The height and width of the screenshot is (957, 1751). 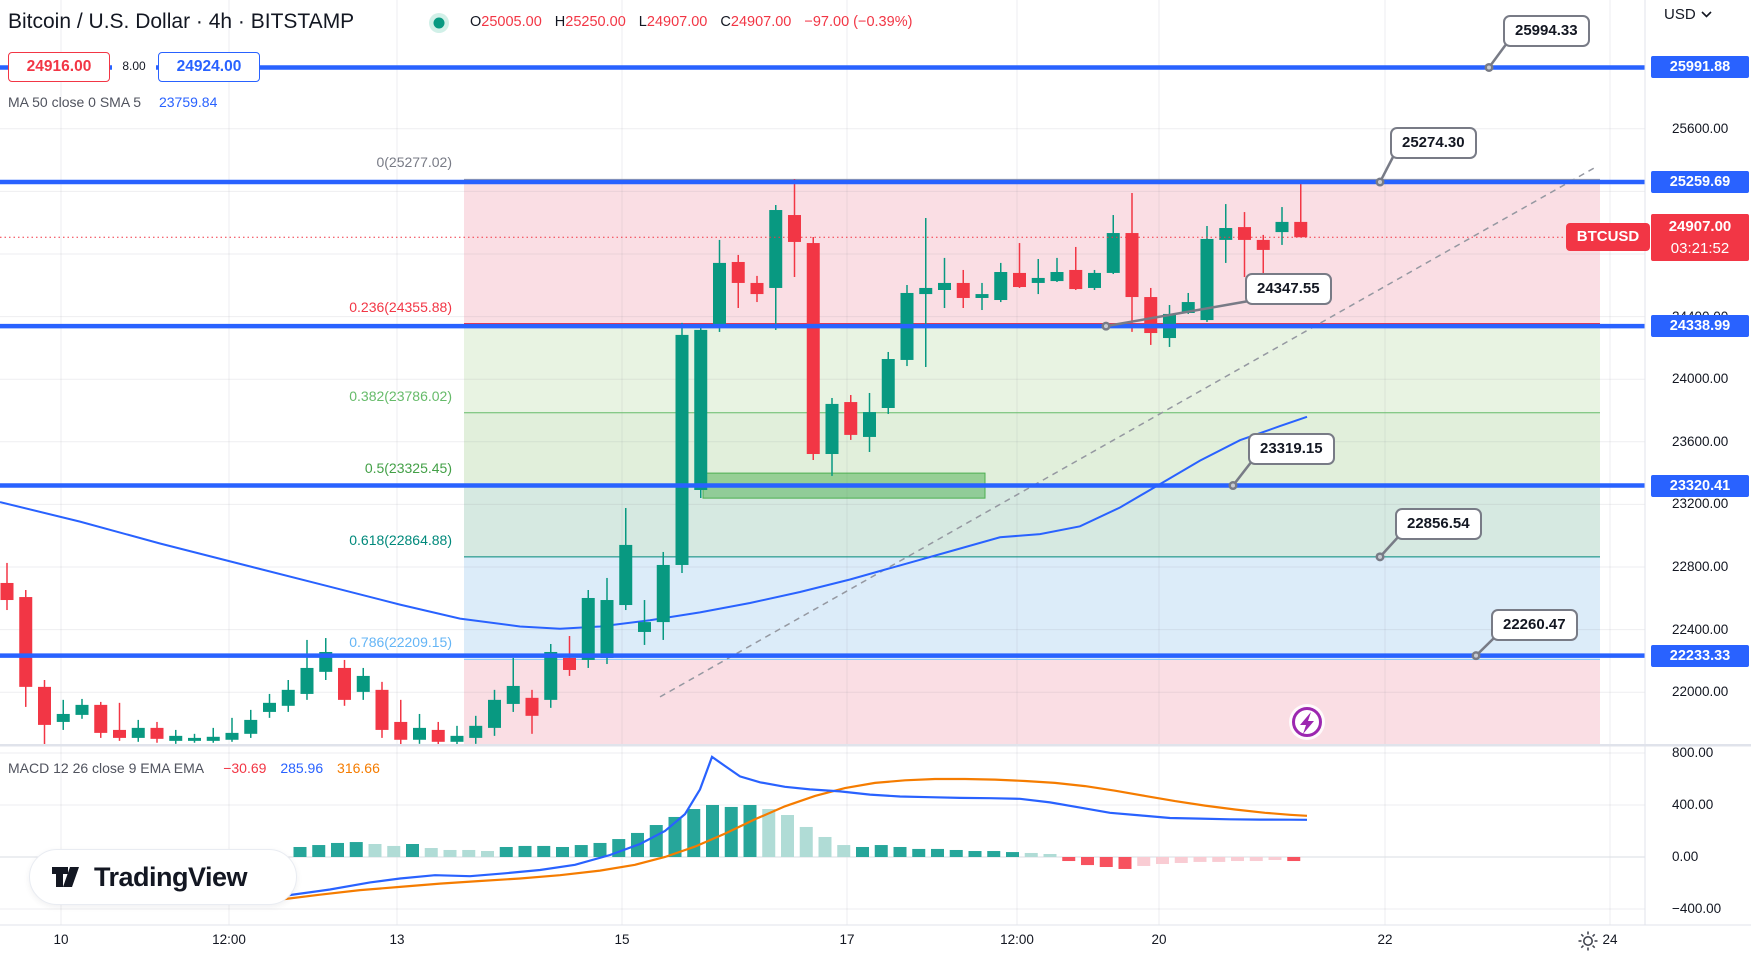 I want to click on high-label: H, so click(x=560, y=22).